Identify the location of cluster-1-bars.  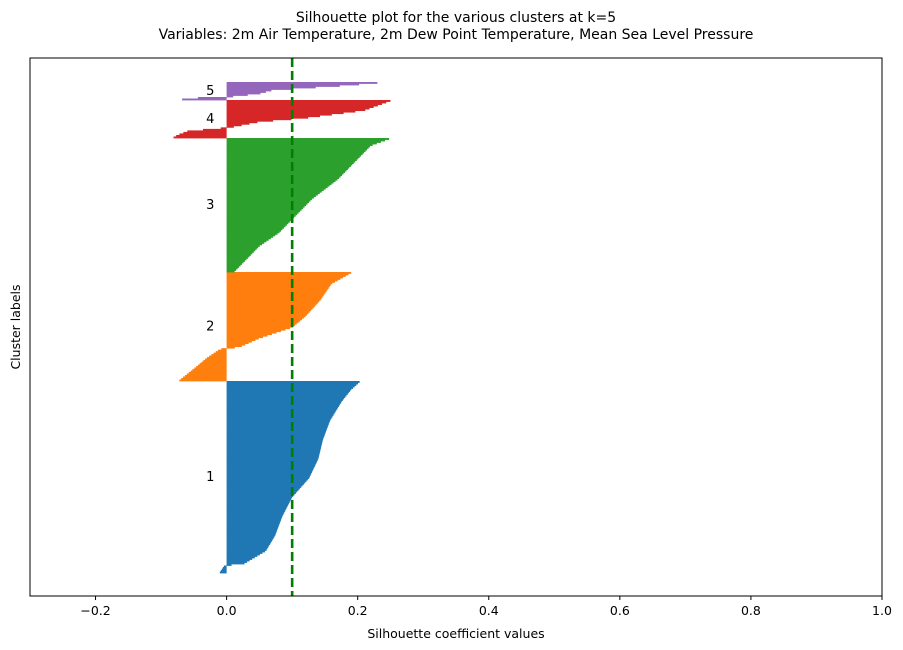
(289, 477).